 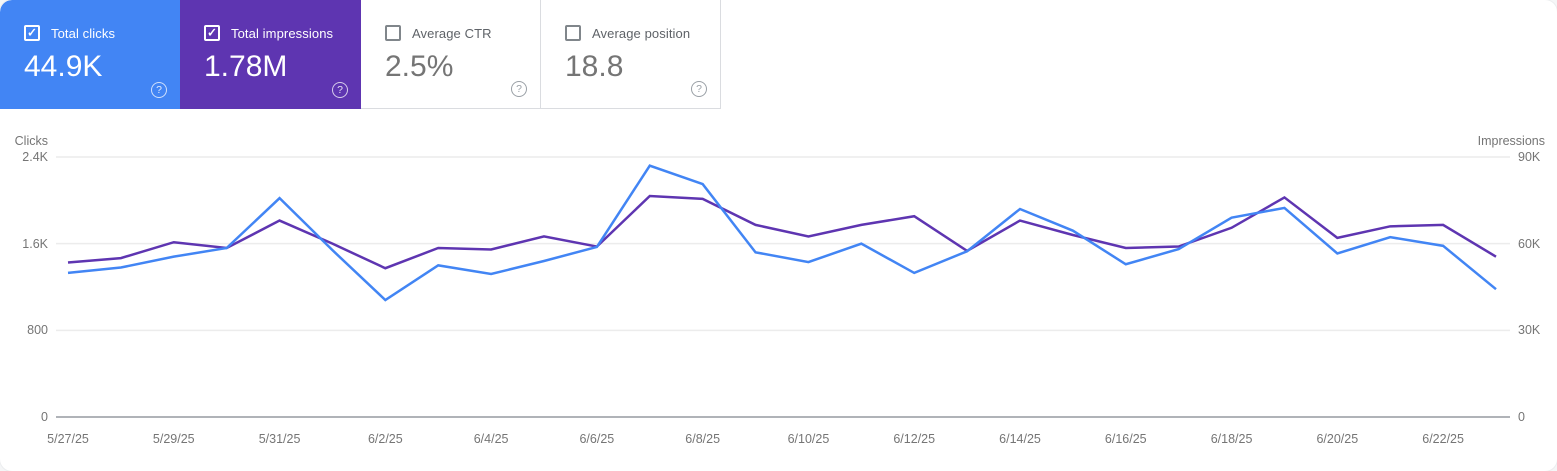 I want to click on total-clicks-checkbox: ✓, so click(x=32, y=33).